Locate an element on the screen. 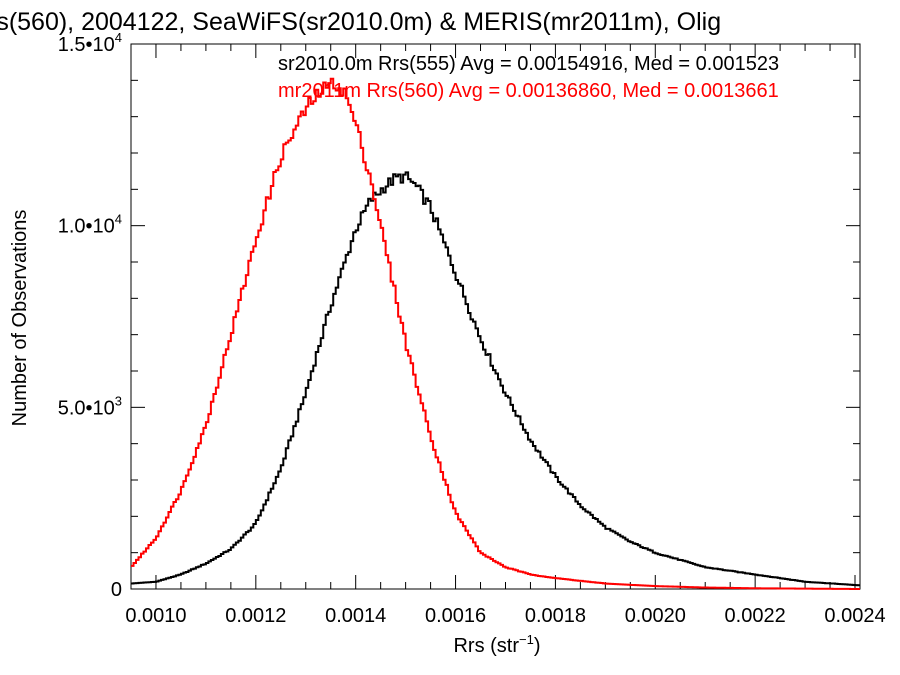 This screenshot has width=900, height=675. y-tick-mantissa: 0 is located at coordinates (116, 590).